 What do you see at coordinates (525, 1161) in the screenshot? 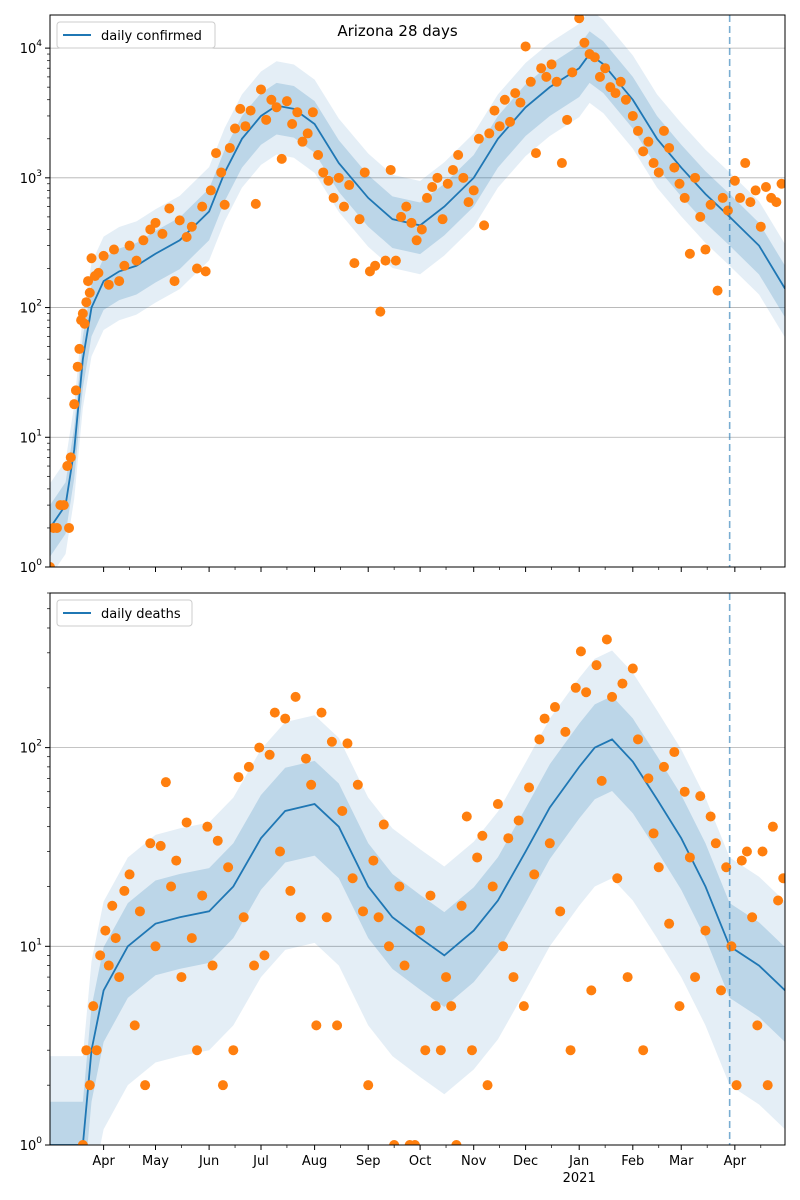
I see `x-tick-label: Dec` at bounding box center [525, 1161].